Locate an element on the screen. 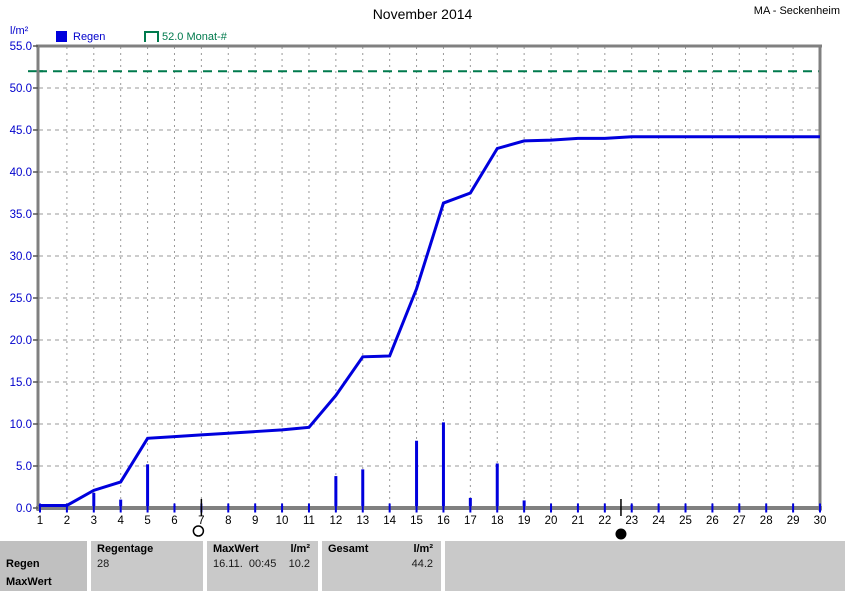 The width and height of the screenshot is (845, 591). x-axis-tick-label: 4 is located at coordinates (120, 521).